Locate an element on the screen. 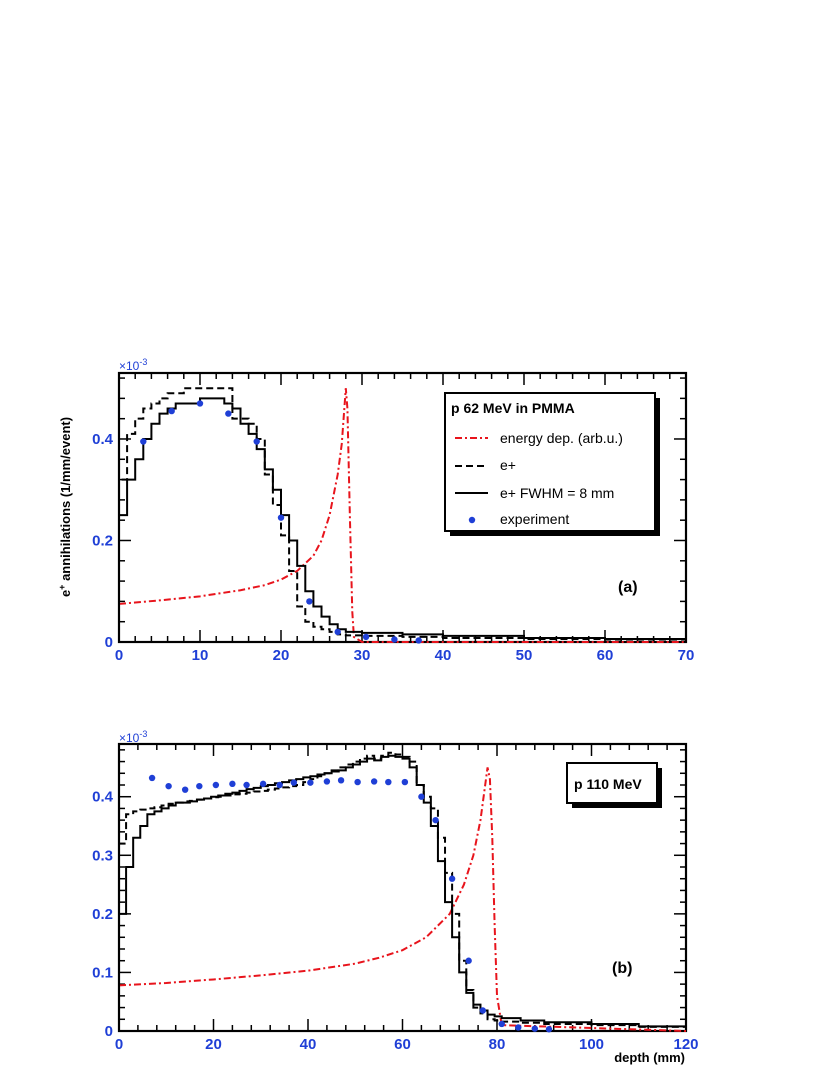 The width and height of the screenshot is (830, 1075). y-tick-label-a: 0.4 is located at coordinates (103, 439).